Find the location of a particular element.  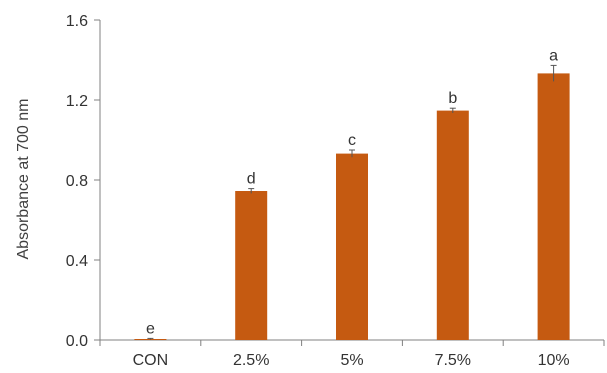

bar-7.5% is located at coordinates (452, 225).